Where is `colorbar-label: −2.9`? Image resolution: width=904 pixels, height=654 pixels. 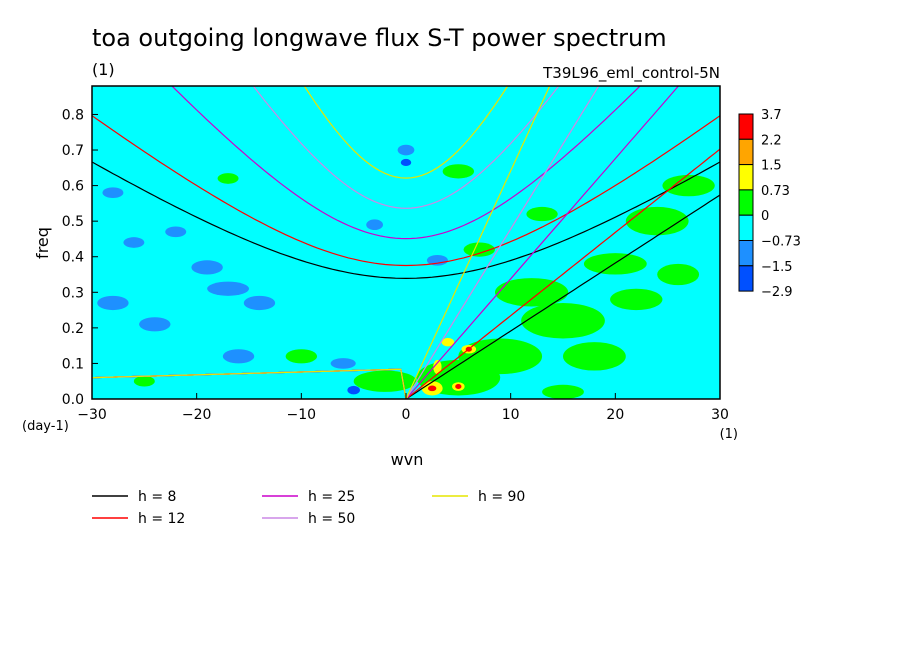
colorbar-label: −2.9 is located at coordinates (777, 292).